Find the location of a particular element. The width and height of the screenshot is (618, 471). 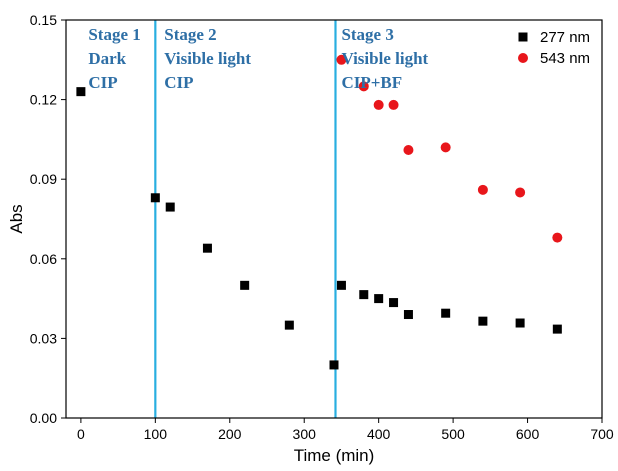

stage-2-label-line: Visible light is located at coordinates (207, 58).